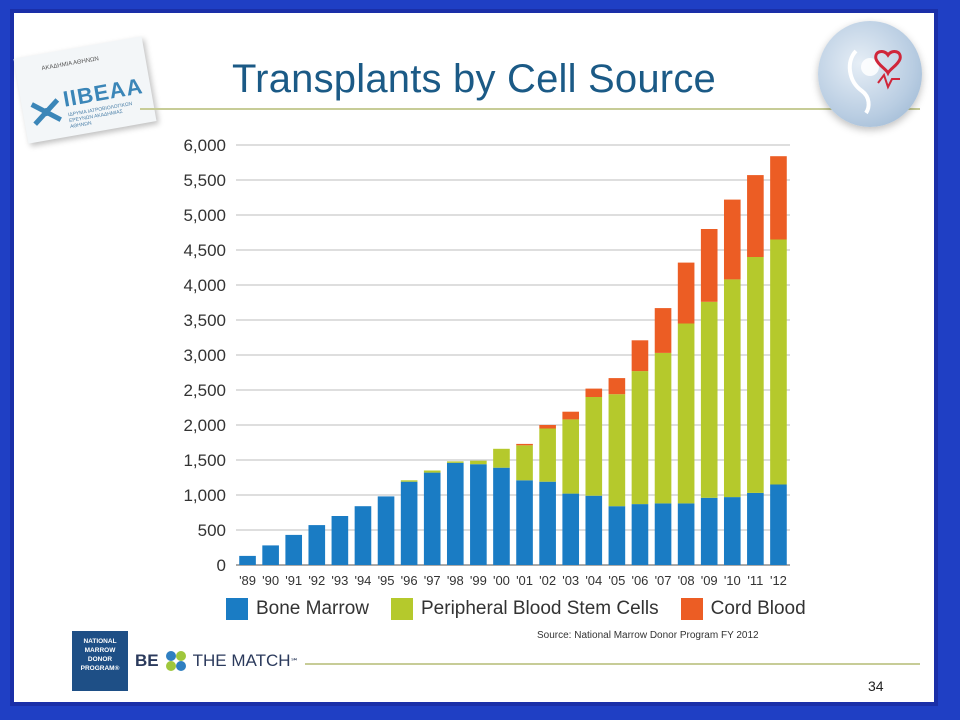  I want to click on x-tick-label: '91, so click(293, 580).